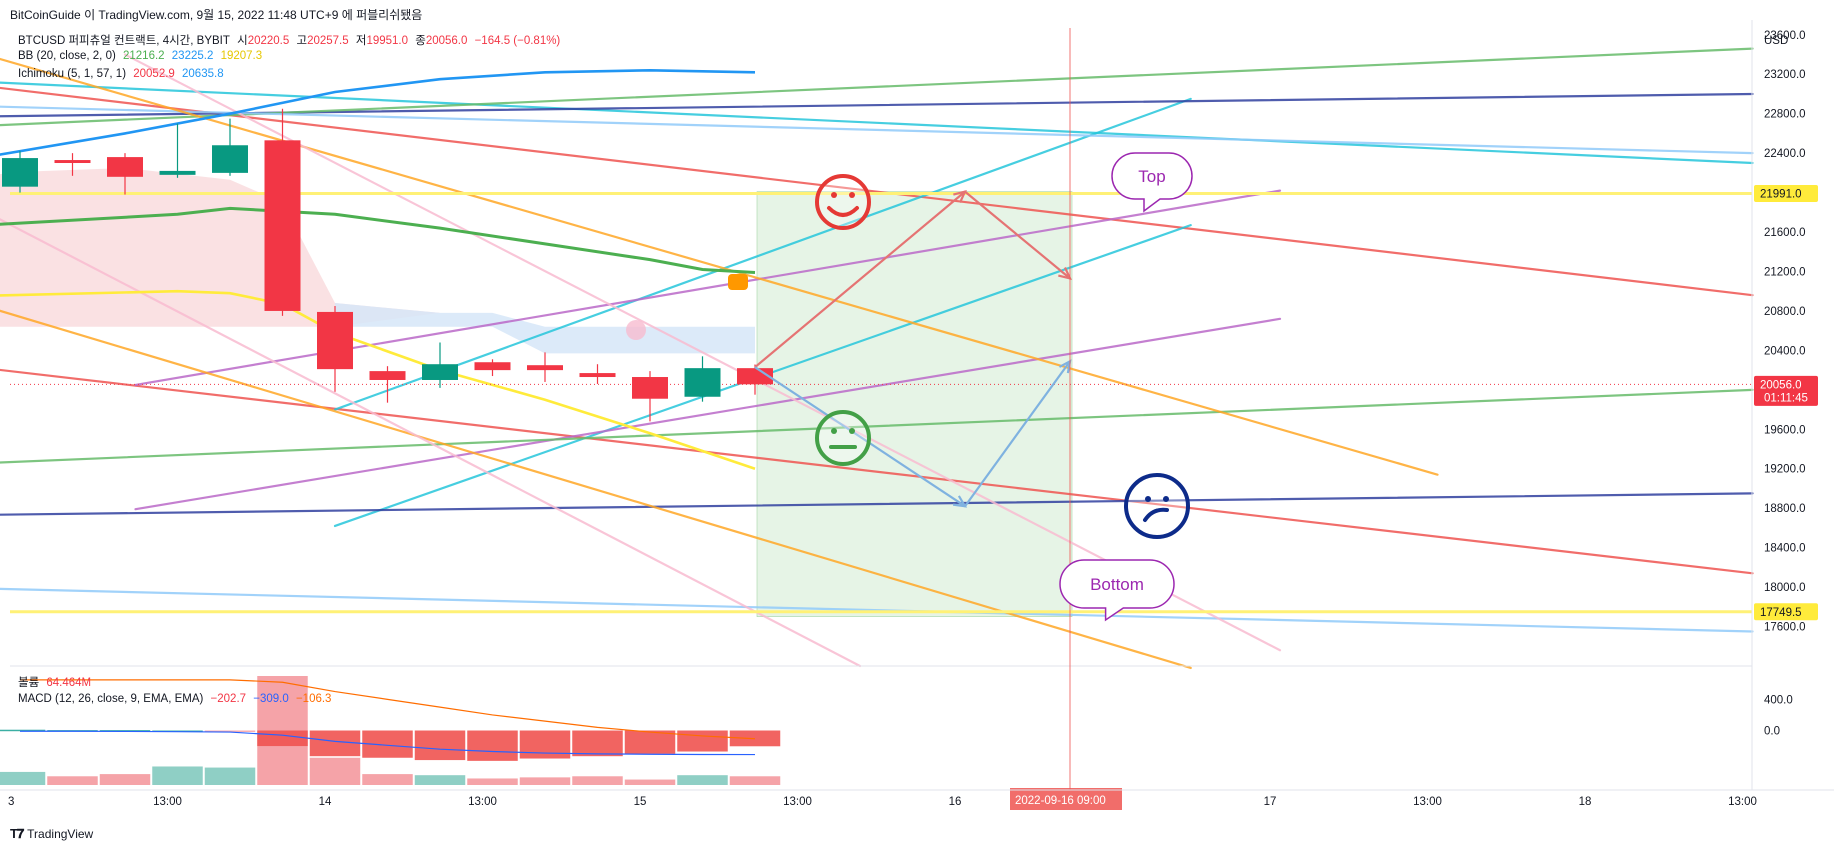 The height and width of the screenshot is (850, 1834). What do you see at coordinates (852, 195) in the screenshot?
I see `happy-face-icon-eye-right` at bounding box center [852, 195].